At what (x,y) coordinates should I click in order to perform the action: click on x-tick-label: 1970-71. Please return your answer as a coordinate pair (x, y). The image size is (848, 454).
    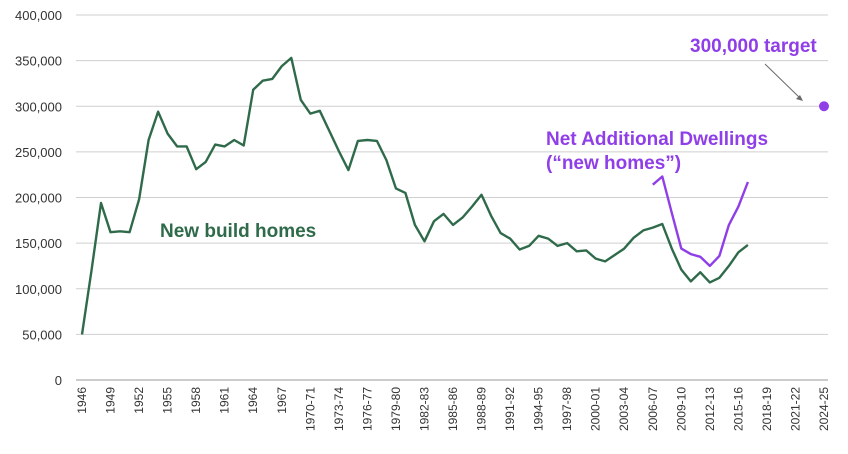
    Looking at the image, I should click on (310, 409).